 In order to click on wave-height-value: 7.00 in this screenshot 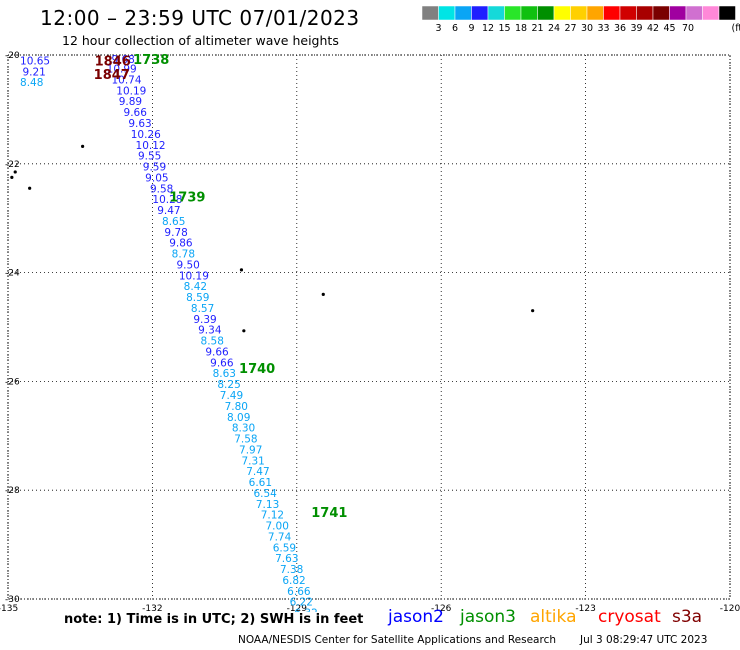, I will do `click(277, 527)`.